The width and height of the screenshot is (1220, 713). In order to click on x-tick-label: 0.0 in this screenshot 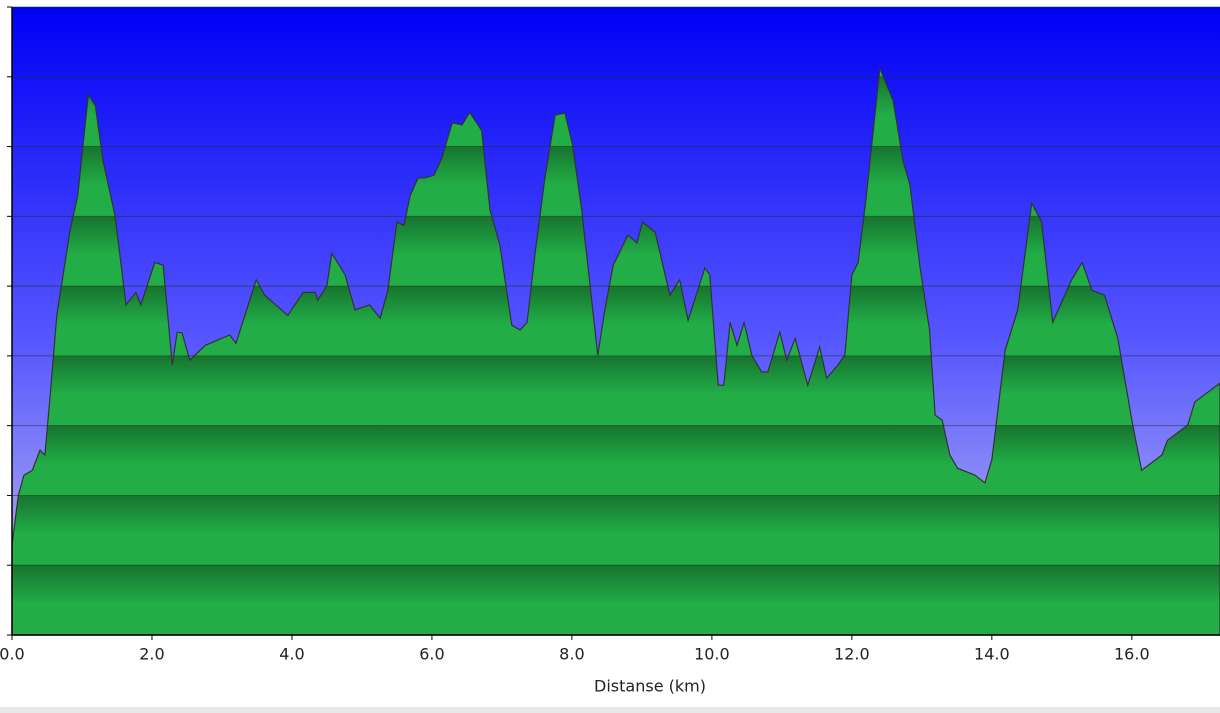, I will do `click(12, 654)`.